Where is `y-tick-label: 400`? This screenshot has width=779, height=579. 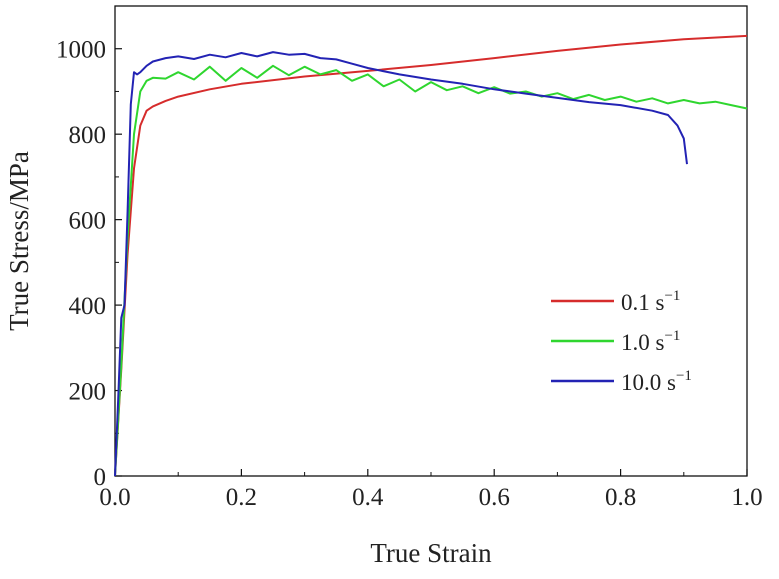
y-tick-label: 400 is located at coordinates (88, 306).